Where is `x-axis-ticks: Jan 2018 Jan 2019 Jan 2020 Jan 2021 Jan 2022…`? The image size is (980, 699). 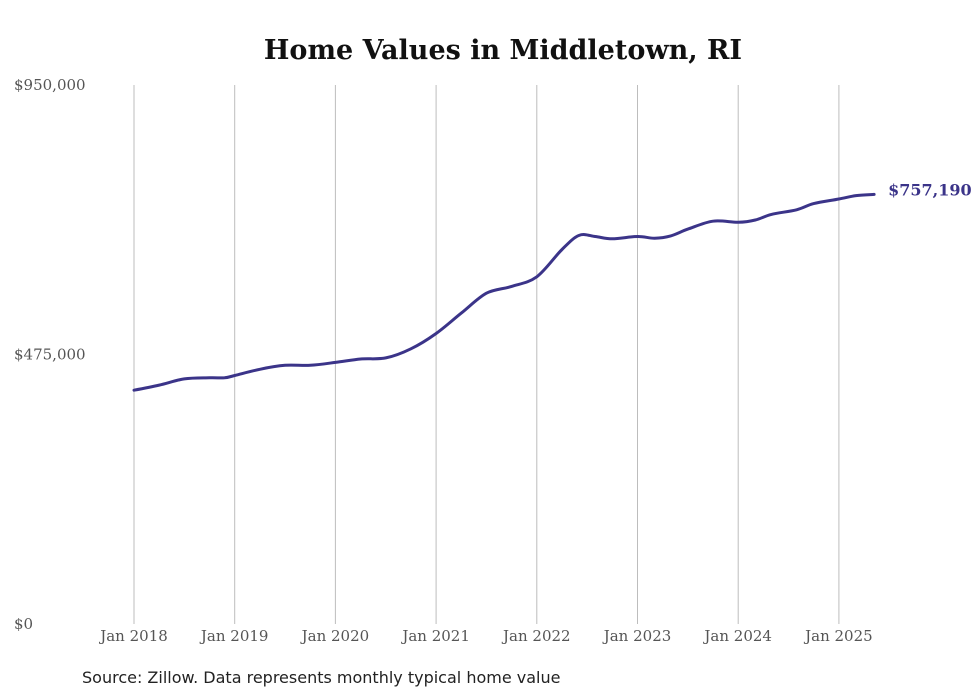 x-axis-ticks: Jan 2018 Jan 2019 Jan 2020 Jan 2021 Jan 2022… is located at coordinates (485, 636).